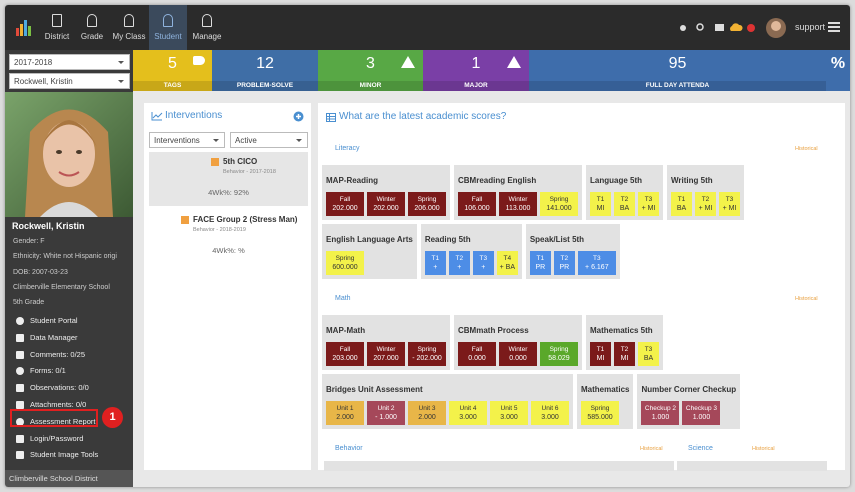 This screenshot has height=492, width=855. I want to click on score-cell: Unit 1 2.000, so click(345, 413).